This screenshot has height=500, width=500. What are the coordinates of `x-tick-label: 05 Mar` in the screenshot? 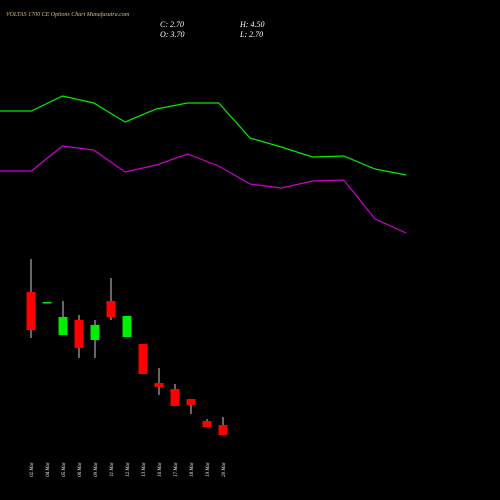 It's located at (64, 469).